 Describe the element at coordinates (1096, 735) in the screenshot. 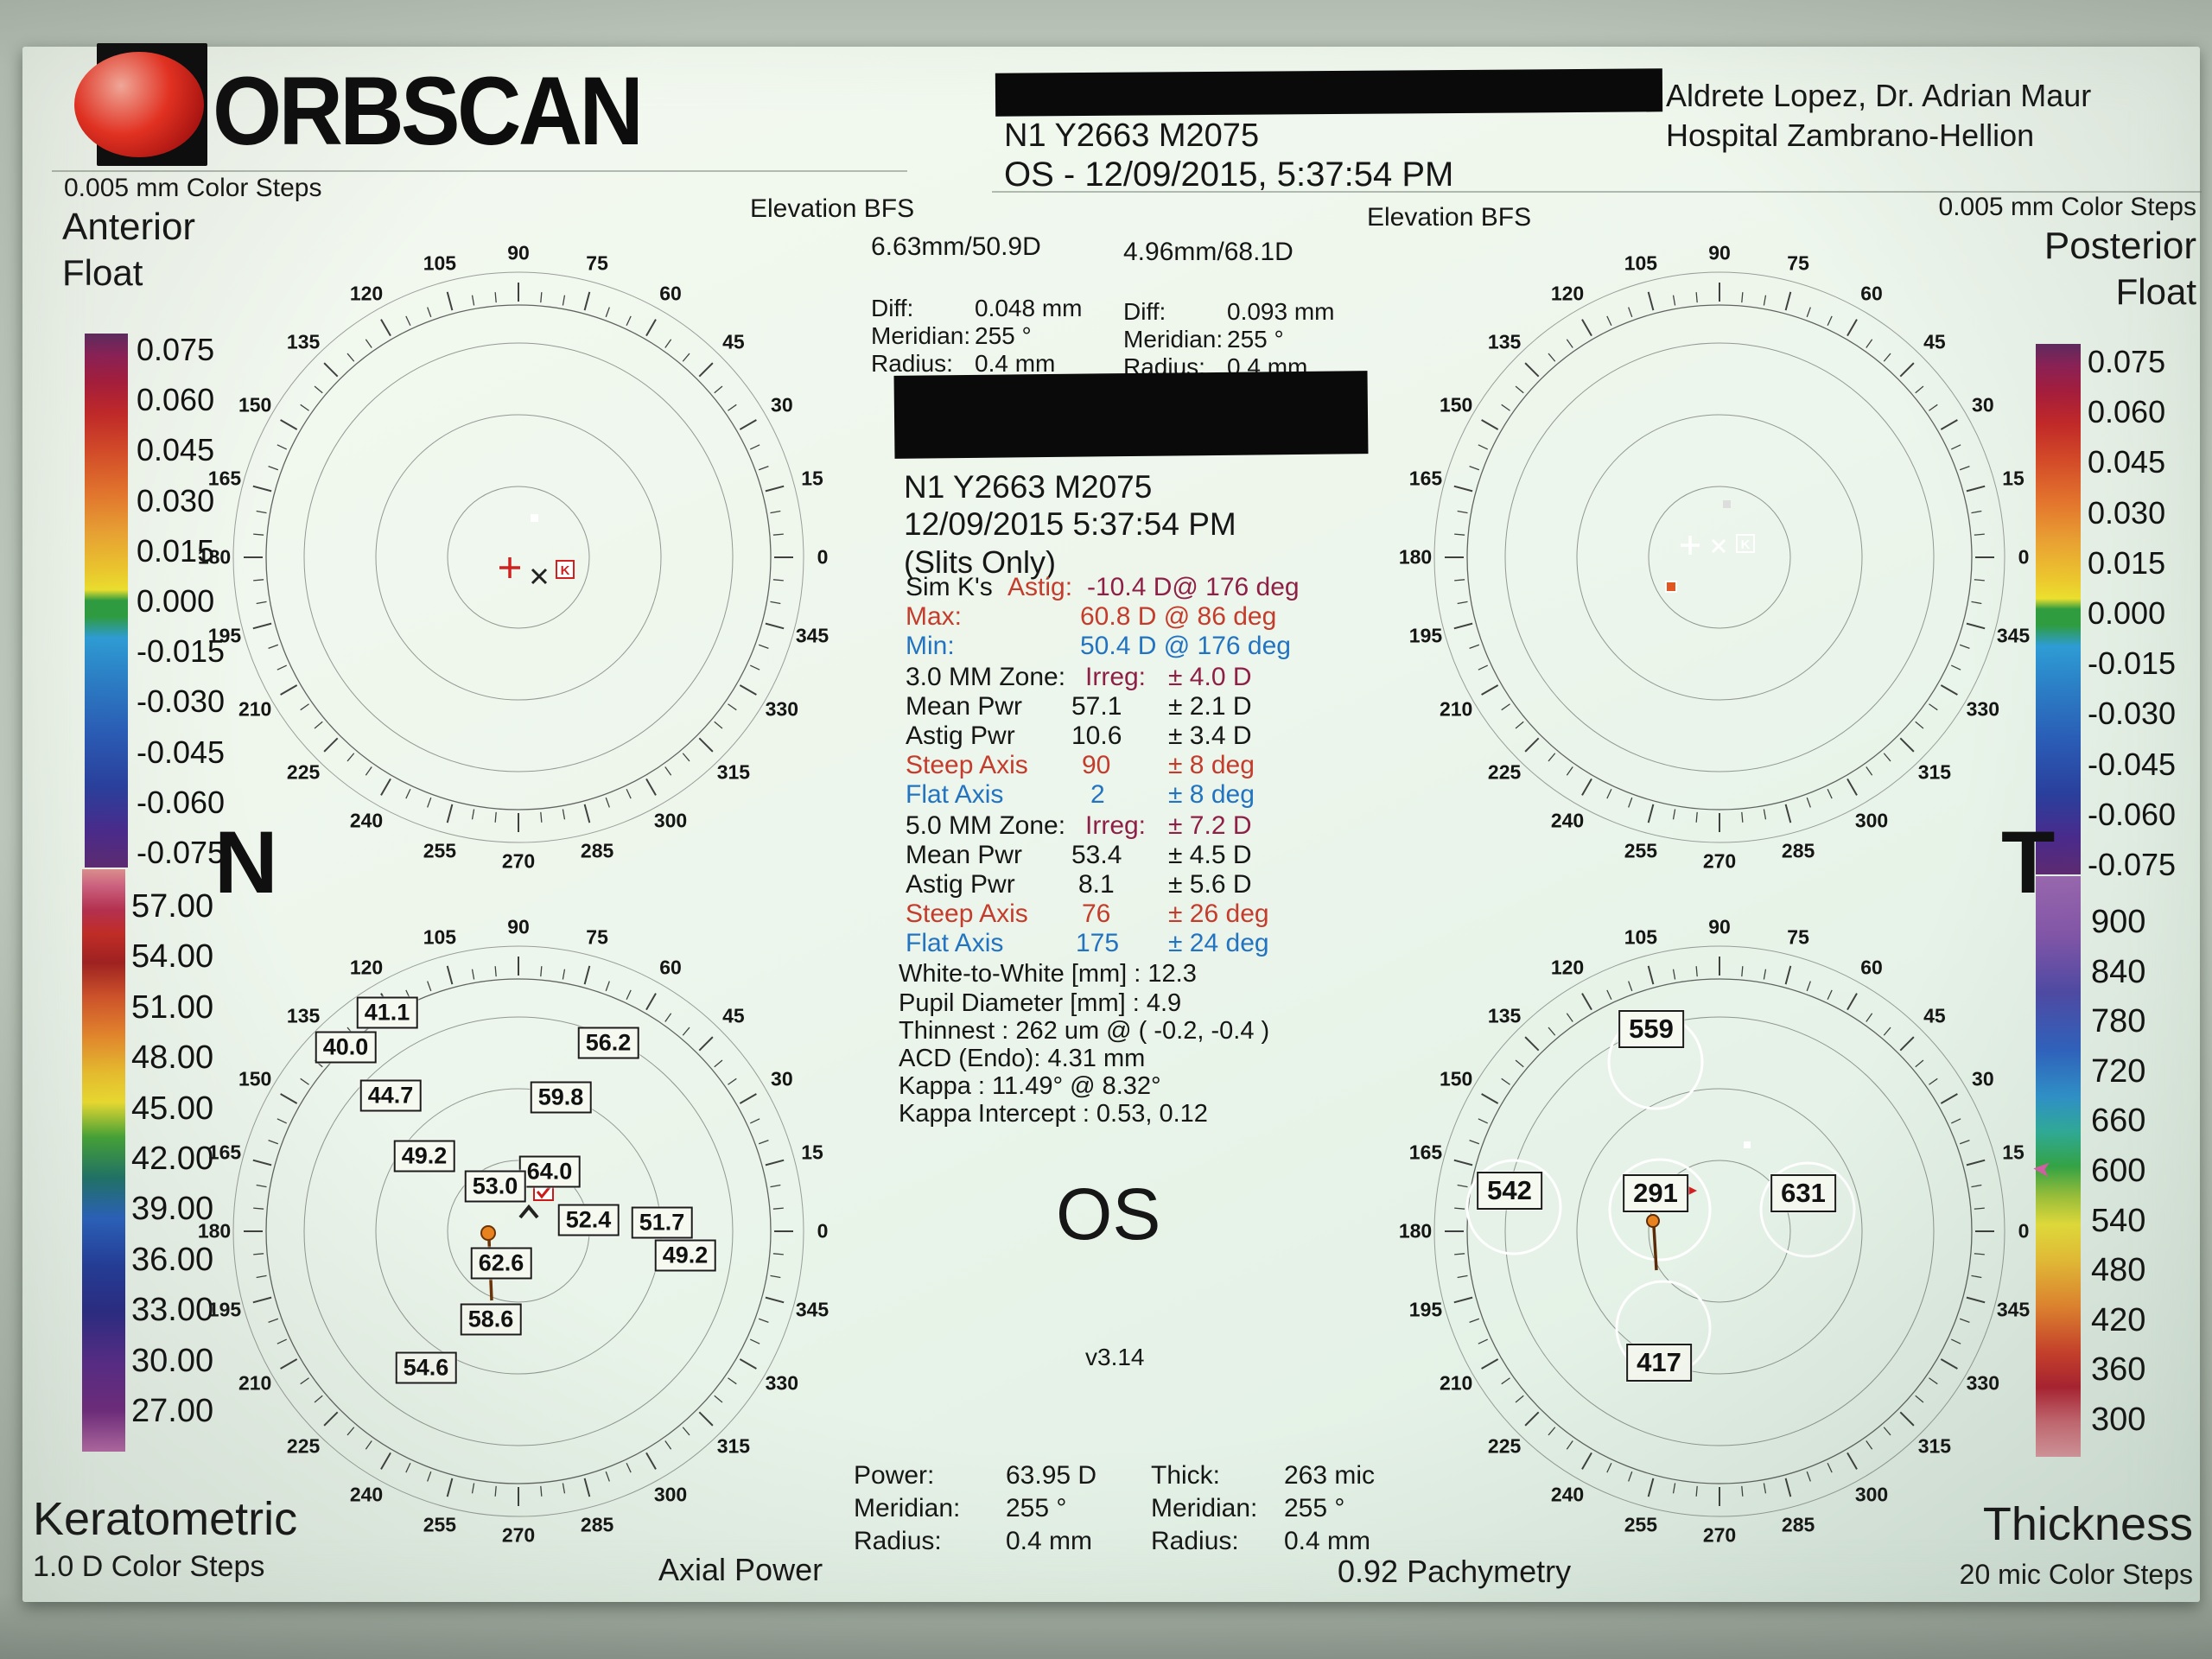

I see `zone3-astig-value: 10.6` at that location.